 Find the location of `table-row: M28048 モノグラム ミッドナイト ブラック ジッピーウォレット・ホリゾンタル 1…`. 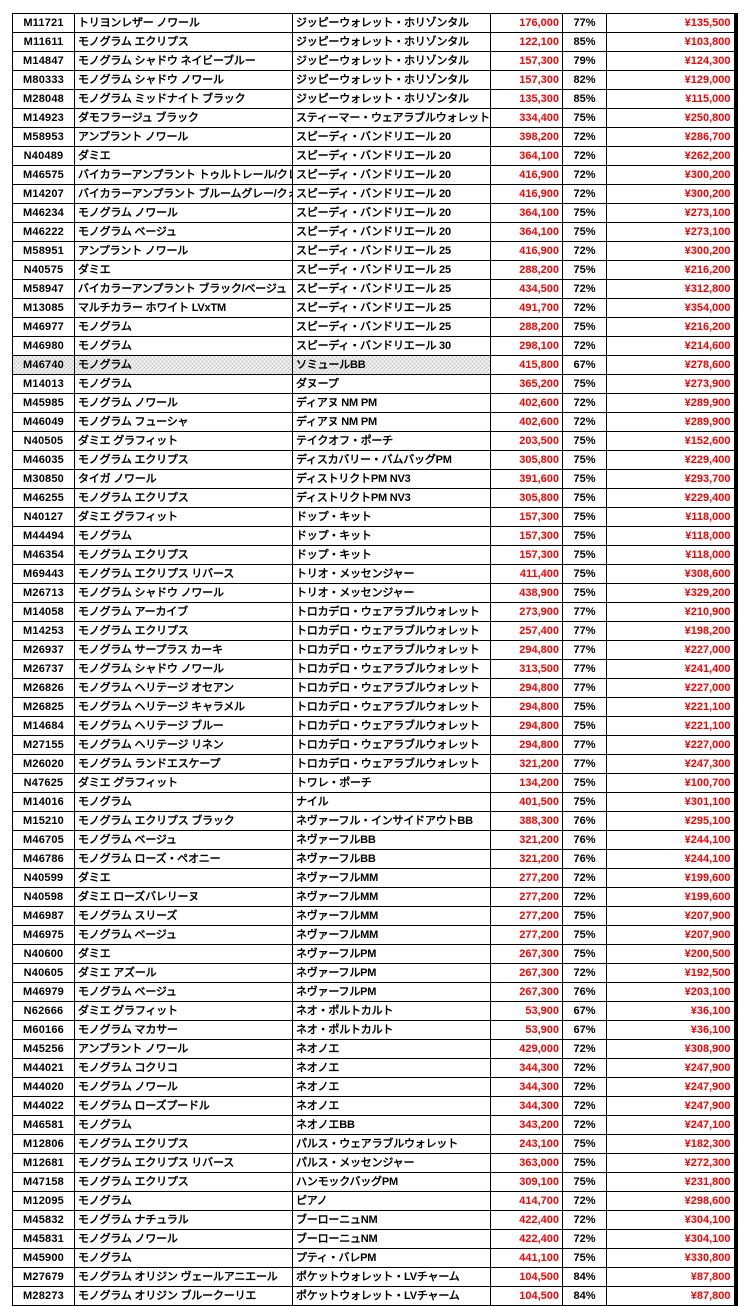

table-row: M28048 モノグラム ミッドナイト ブラック ジッピーウォレット・ホリゾンタル 1… is located at coordinates (375, 99).